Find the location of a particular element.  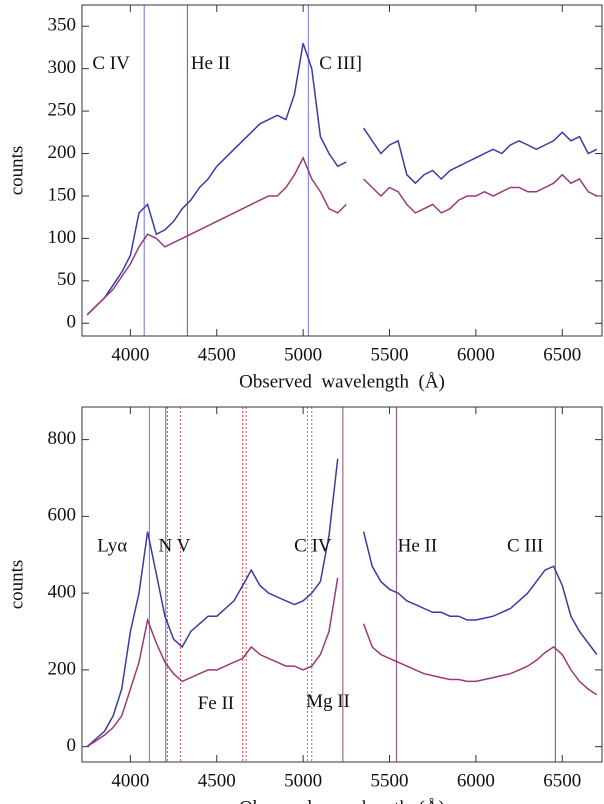

annotation: Lyα is located at coordinates (112, 545).